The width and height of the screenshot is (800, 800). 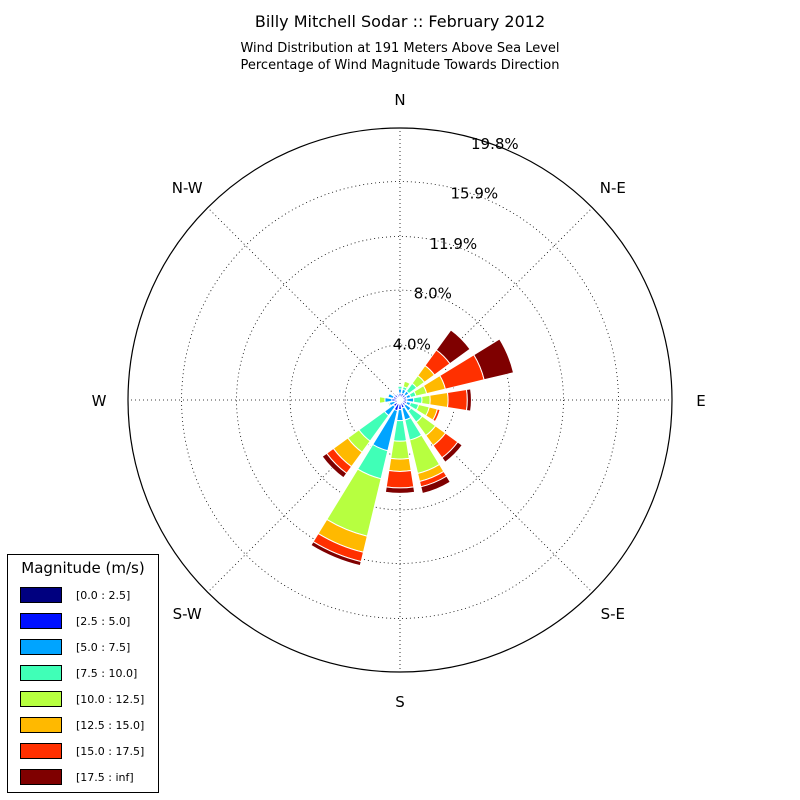 I want to click on spoke-n-e, so click(x=496, y=304).